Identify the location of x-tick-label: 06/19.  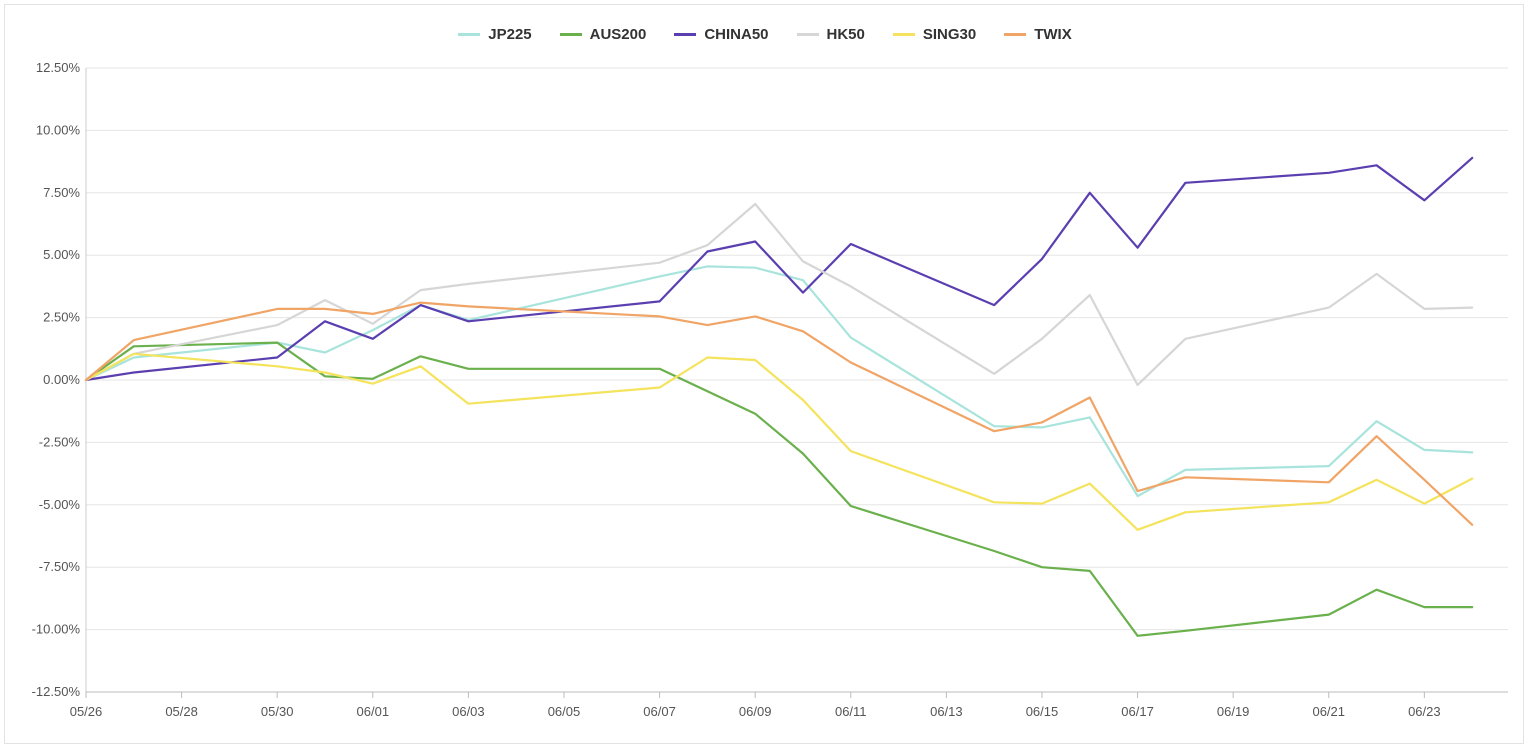
(1233, 711).